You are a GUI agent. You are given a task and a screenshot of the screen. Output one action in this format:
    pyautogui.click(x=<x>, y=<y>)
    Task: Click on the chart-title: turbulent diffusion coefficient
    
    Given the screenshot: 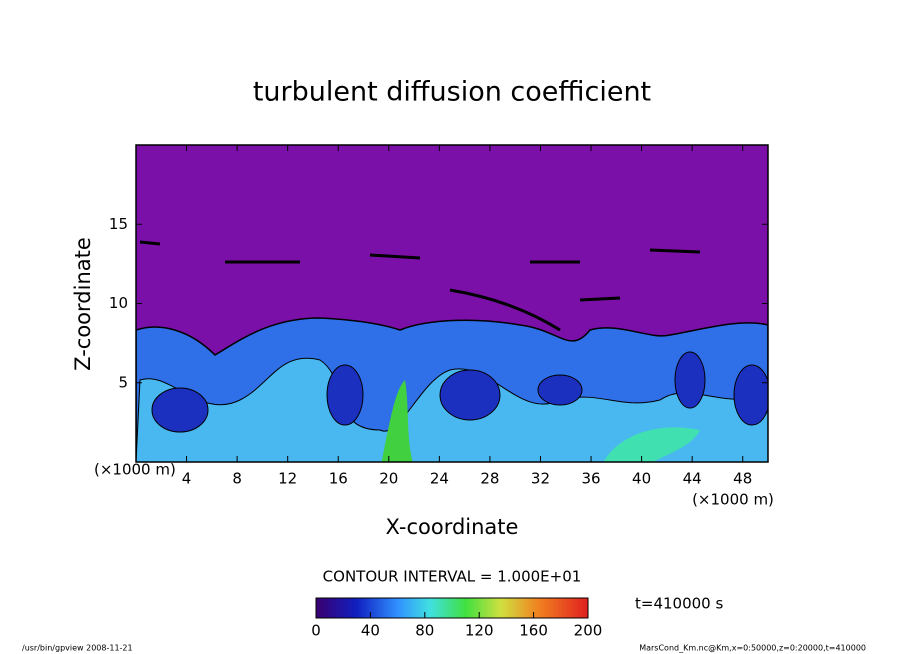 What is the action you would take?
    pyautogui.click(x=452, y=92)
    